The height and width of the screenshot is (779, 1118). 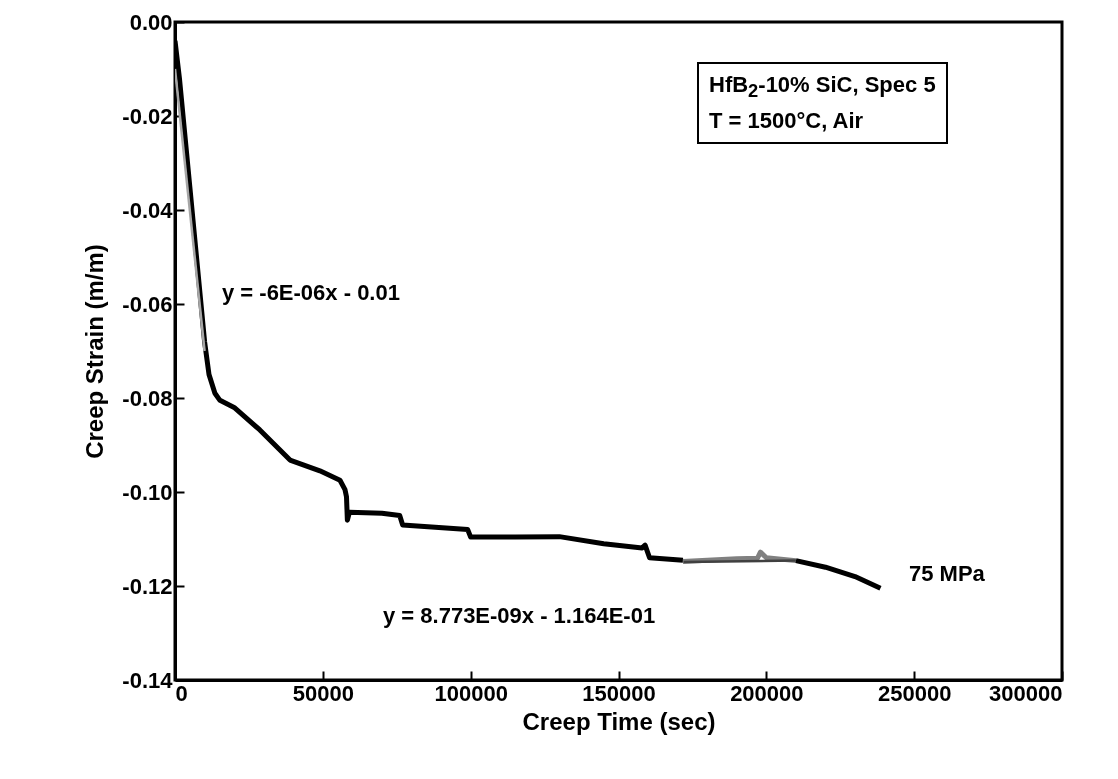 What do you see at coordinates (147, 398) in the screenshot?
I see `y-tick-label: -0.08` at bounding box center [147, 398].